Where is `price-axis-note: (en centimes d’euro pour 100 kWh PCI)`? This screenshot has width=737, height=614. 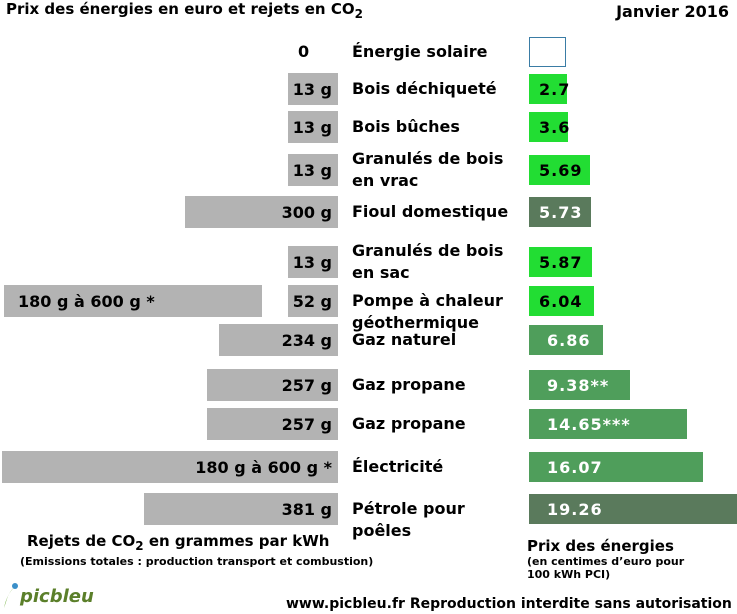 price-axis-note: (en centimes d’euro pour 100 kWh PCI) is located at coordinates (606, 568).